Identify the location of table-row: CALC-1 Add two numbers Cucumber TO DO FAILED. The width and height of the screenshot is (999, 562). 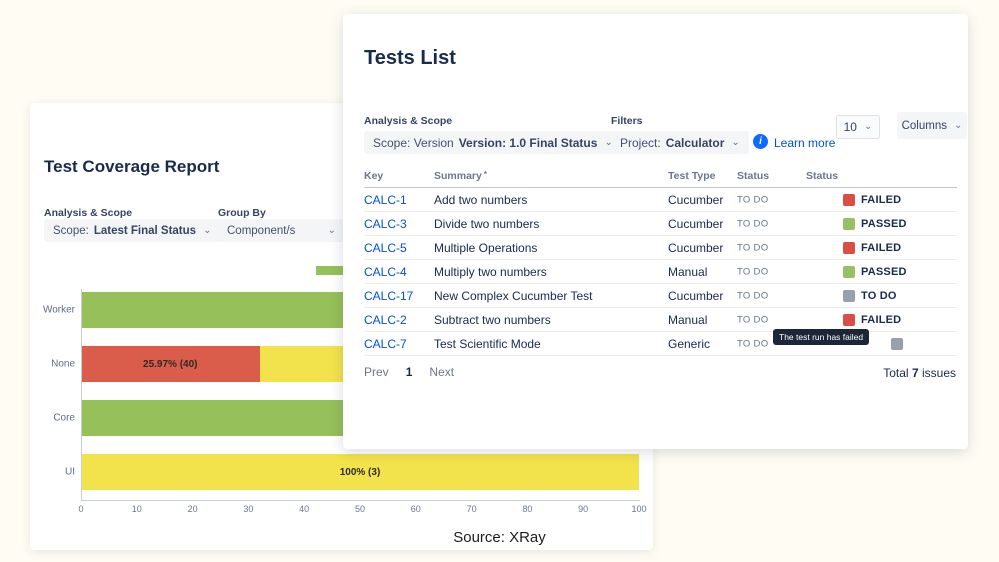
(660, 200).